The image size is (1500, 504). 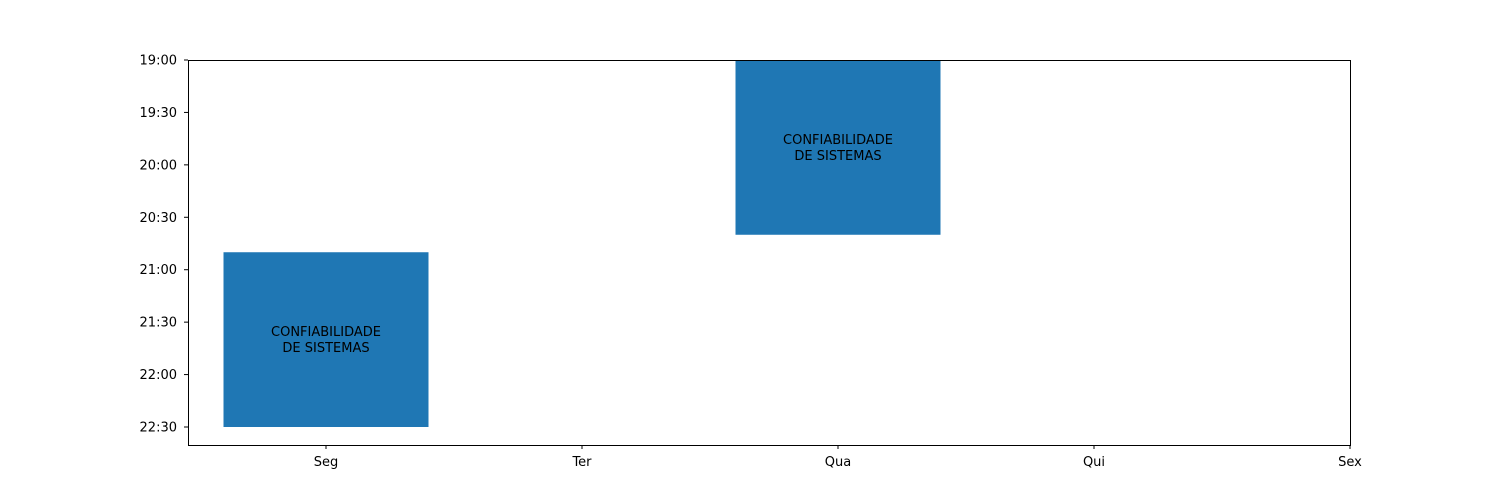 What do you see at coordinates (158, 375) in the screenshot?
I see `y-tick-label: 22:00` at bounding box center [158, 375].